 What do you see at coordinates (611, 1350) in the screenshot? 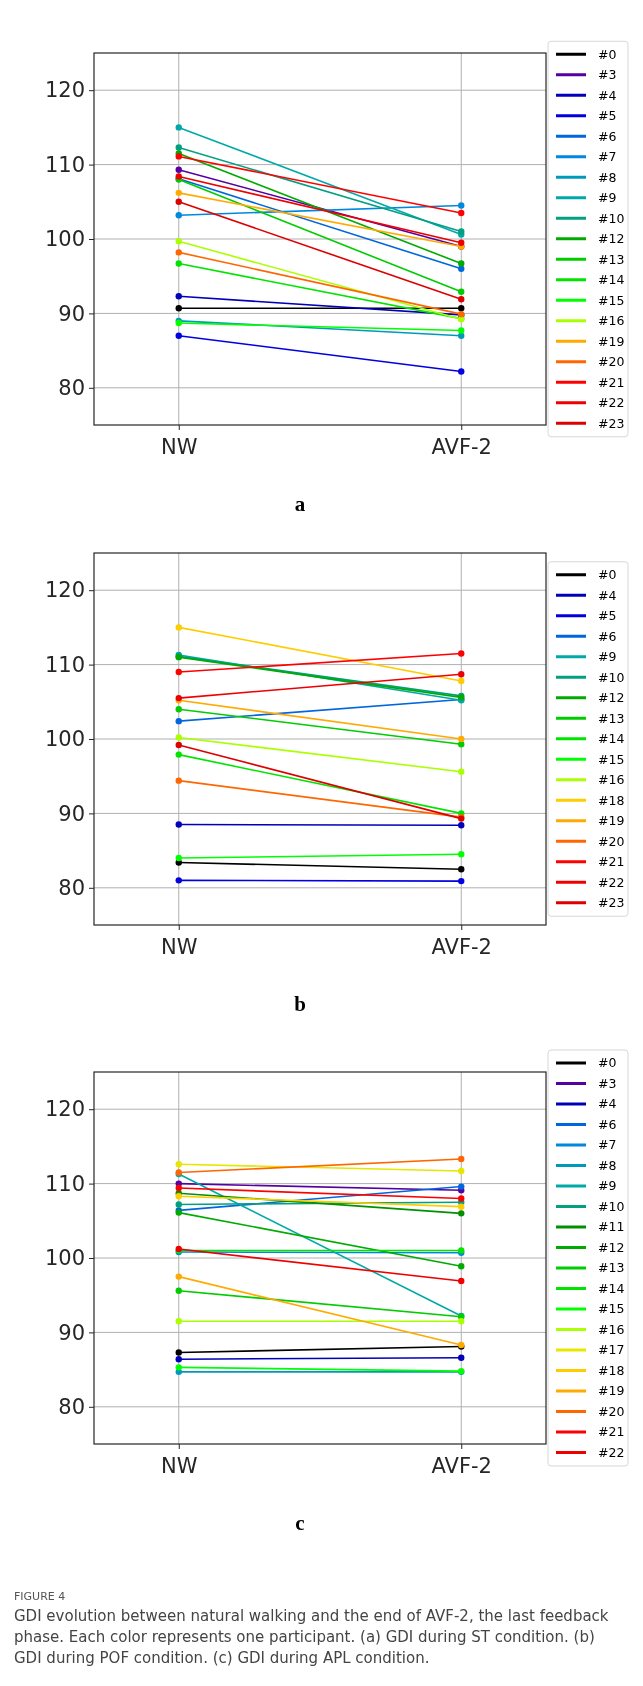
I see `legend-label: #17` at bounding box center [611, 1350].